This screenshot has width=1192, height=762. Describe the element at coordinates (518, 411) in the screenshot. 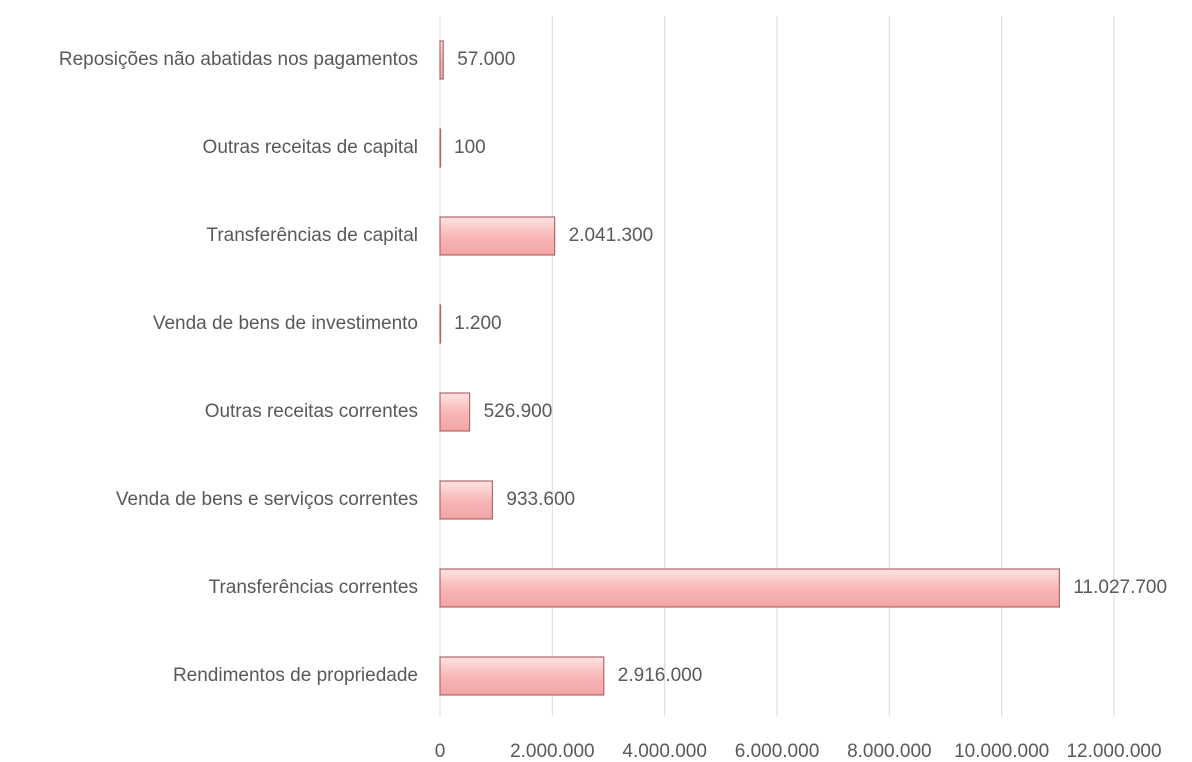

I see `data-label: 526.900` at that location.